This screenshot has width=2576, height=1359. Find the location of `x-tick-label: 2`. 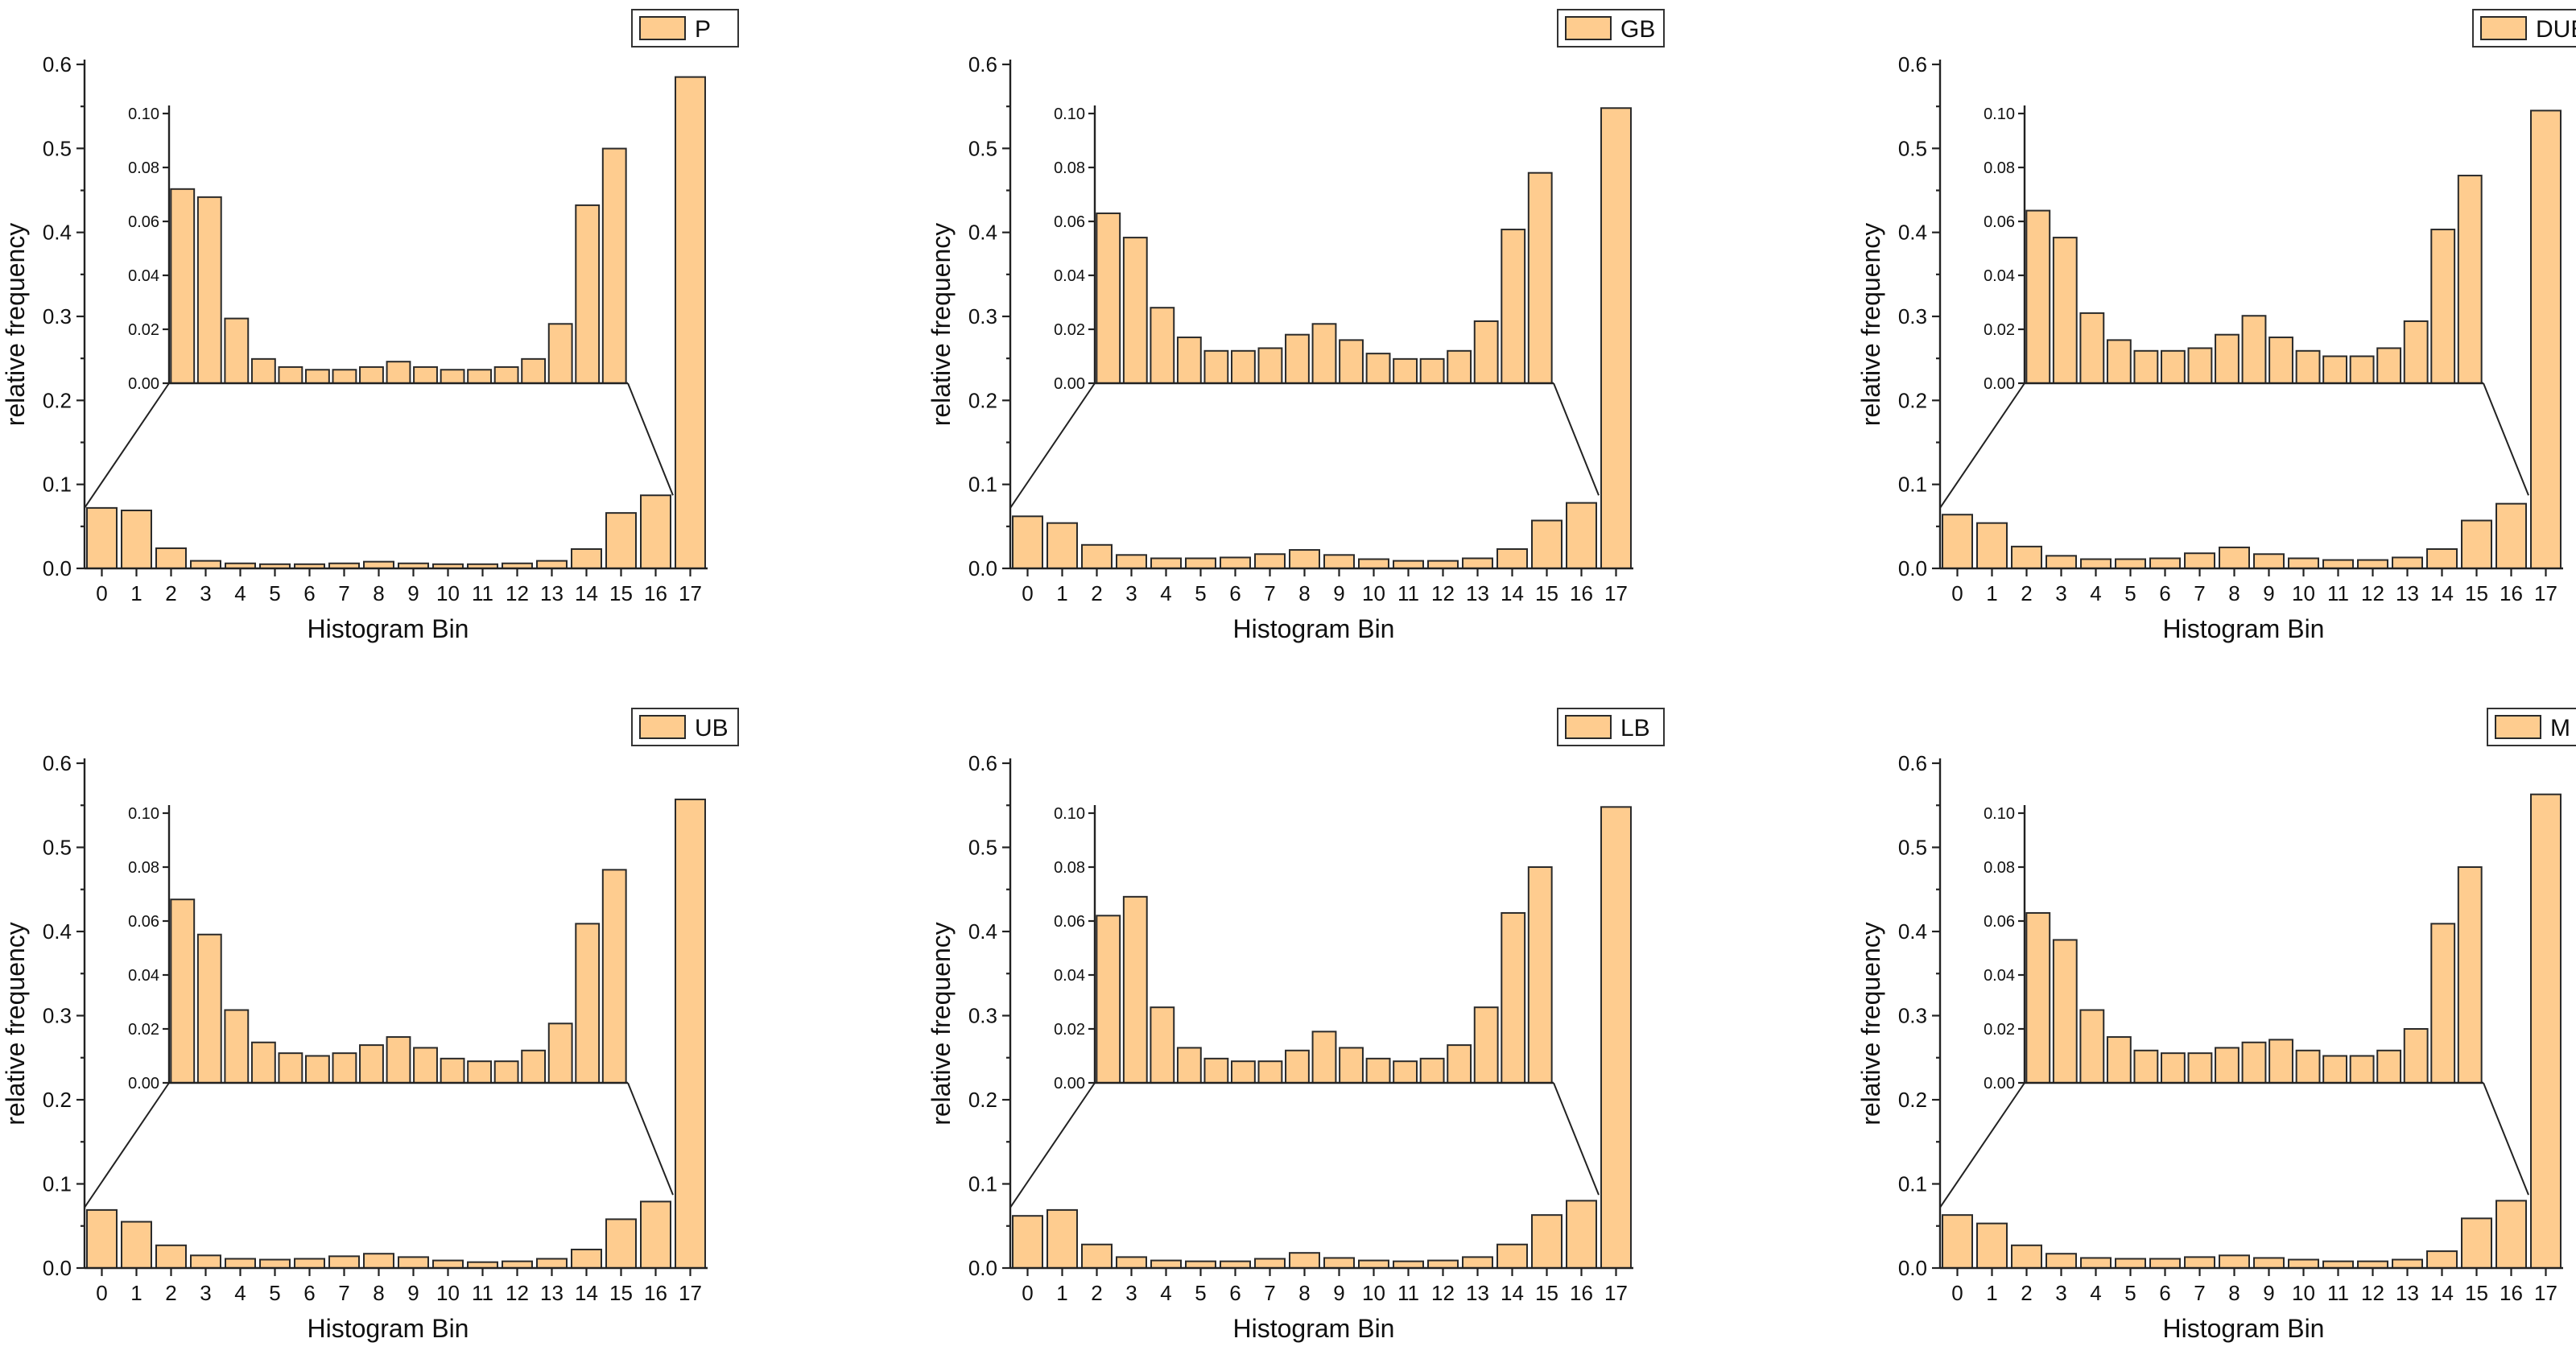

x-tick-label: 2 is located at coordinates (170, 1293).